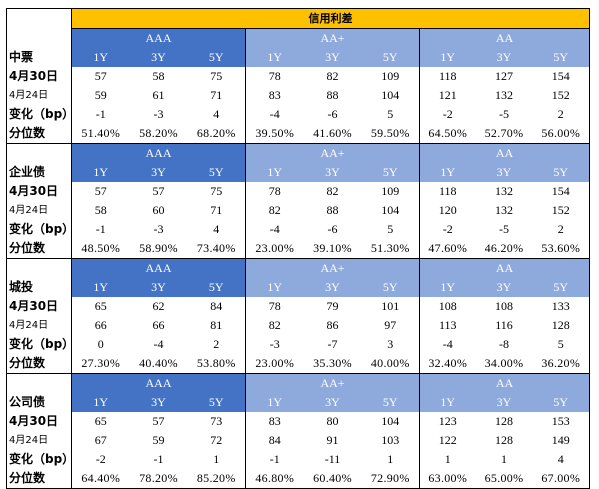 The image size is (599, 489). What do you see at coordinates (158, 440) in the screenshot?
I see `value-cell: 59` at bounding box center [158, 440].